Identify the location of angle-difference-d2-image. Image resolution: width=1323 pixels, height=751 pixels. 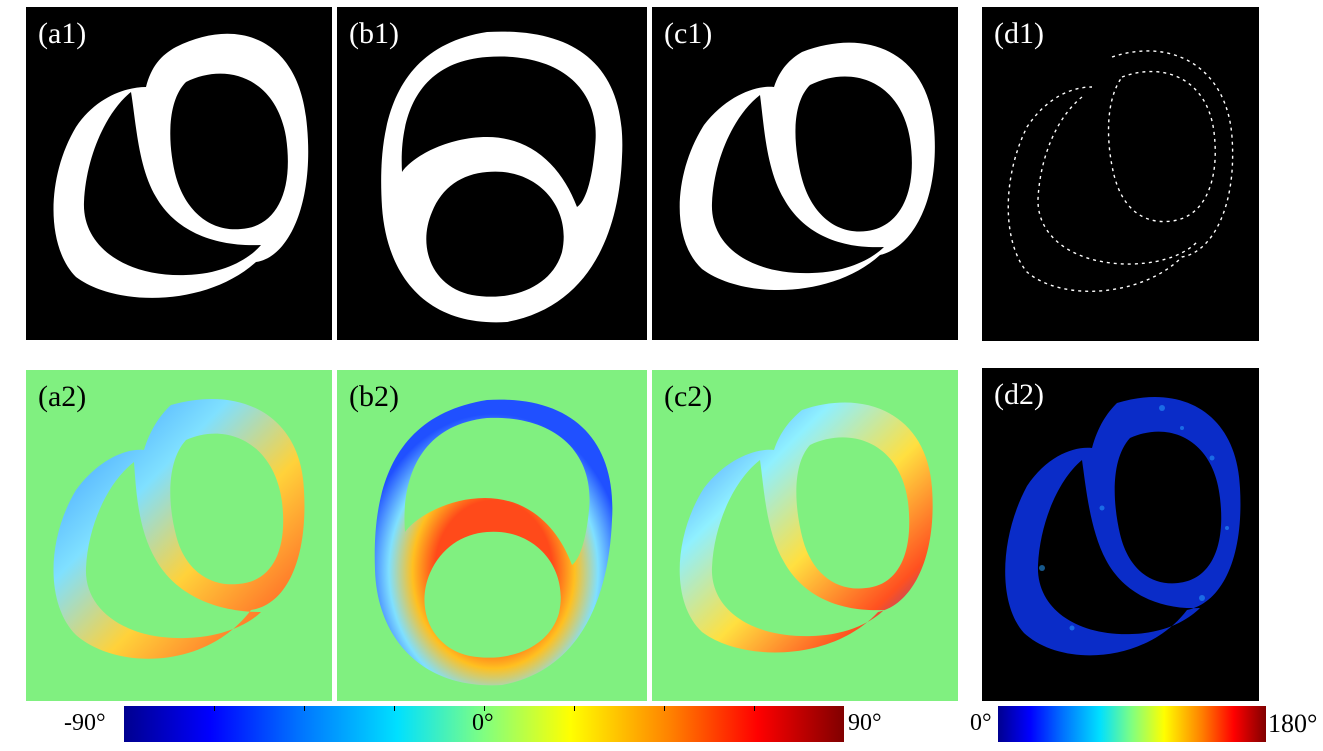
(1123, 526).